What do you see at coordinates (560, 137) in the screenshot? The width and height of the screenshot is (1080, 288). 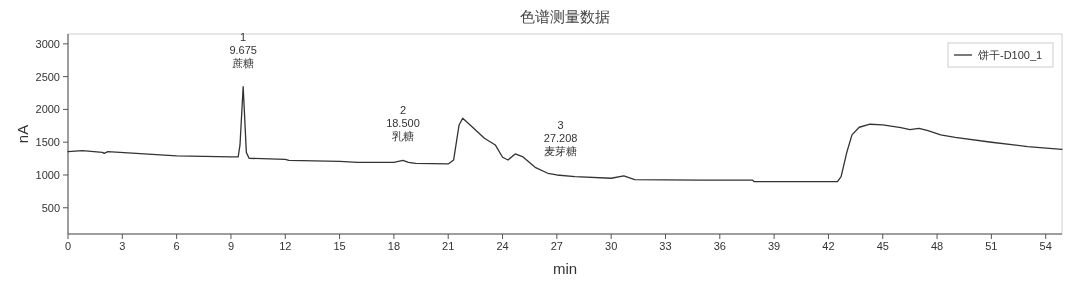 I see `annotation: 3 27.208 麦芽糖` at bounding box center [560, 137].